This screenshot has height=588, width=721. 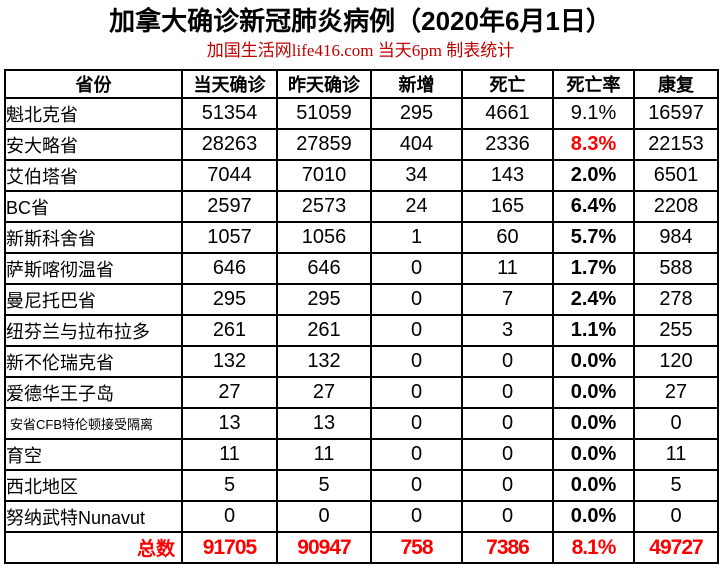 I want to click on table-row: 努纳武特Nunavut 0 0 0 0 0.0% 0, so click(x=361, y=516).